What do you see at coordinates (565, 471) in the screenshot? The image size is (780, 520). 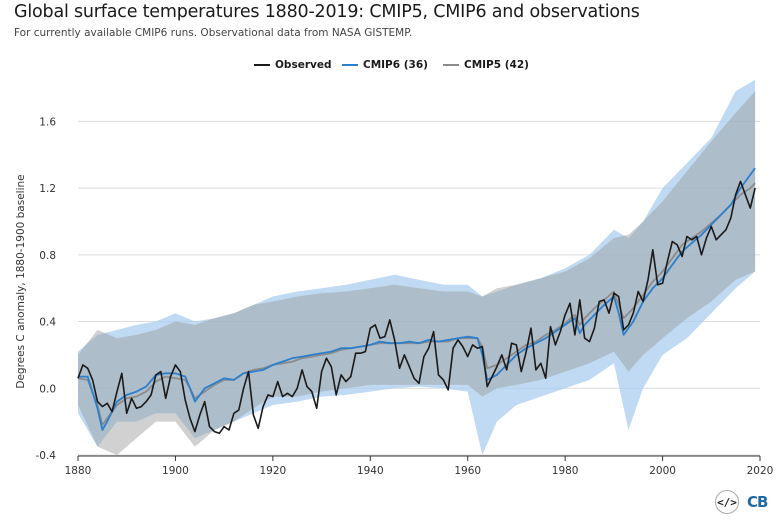 I see `x-tick-label: 1980` at bounding box center [565, 471].